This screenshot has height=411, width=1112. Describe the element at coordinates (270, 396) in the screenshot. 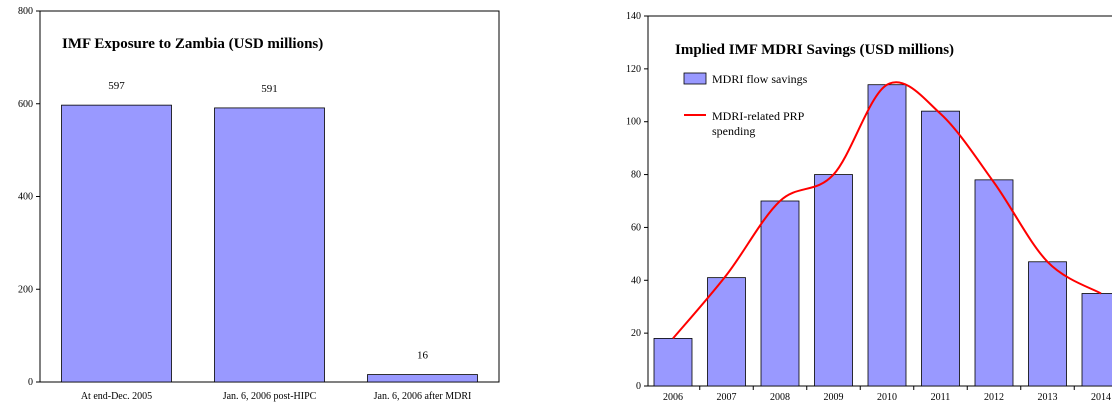

I see `category-label: Jan. 6, 2006 post-HIPC` at that location.